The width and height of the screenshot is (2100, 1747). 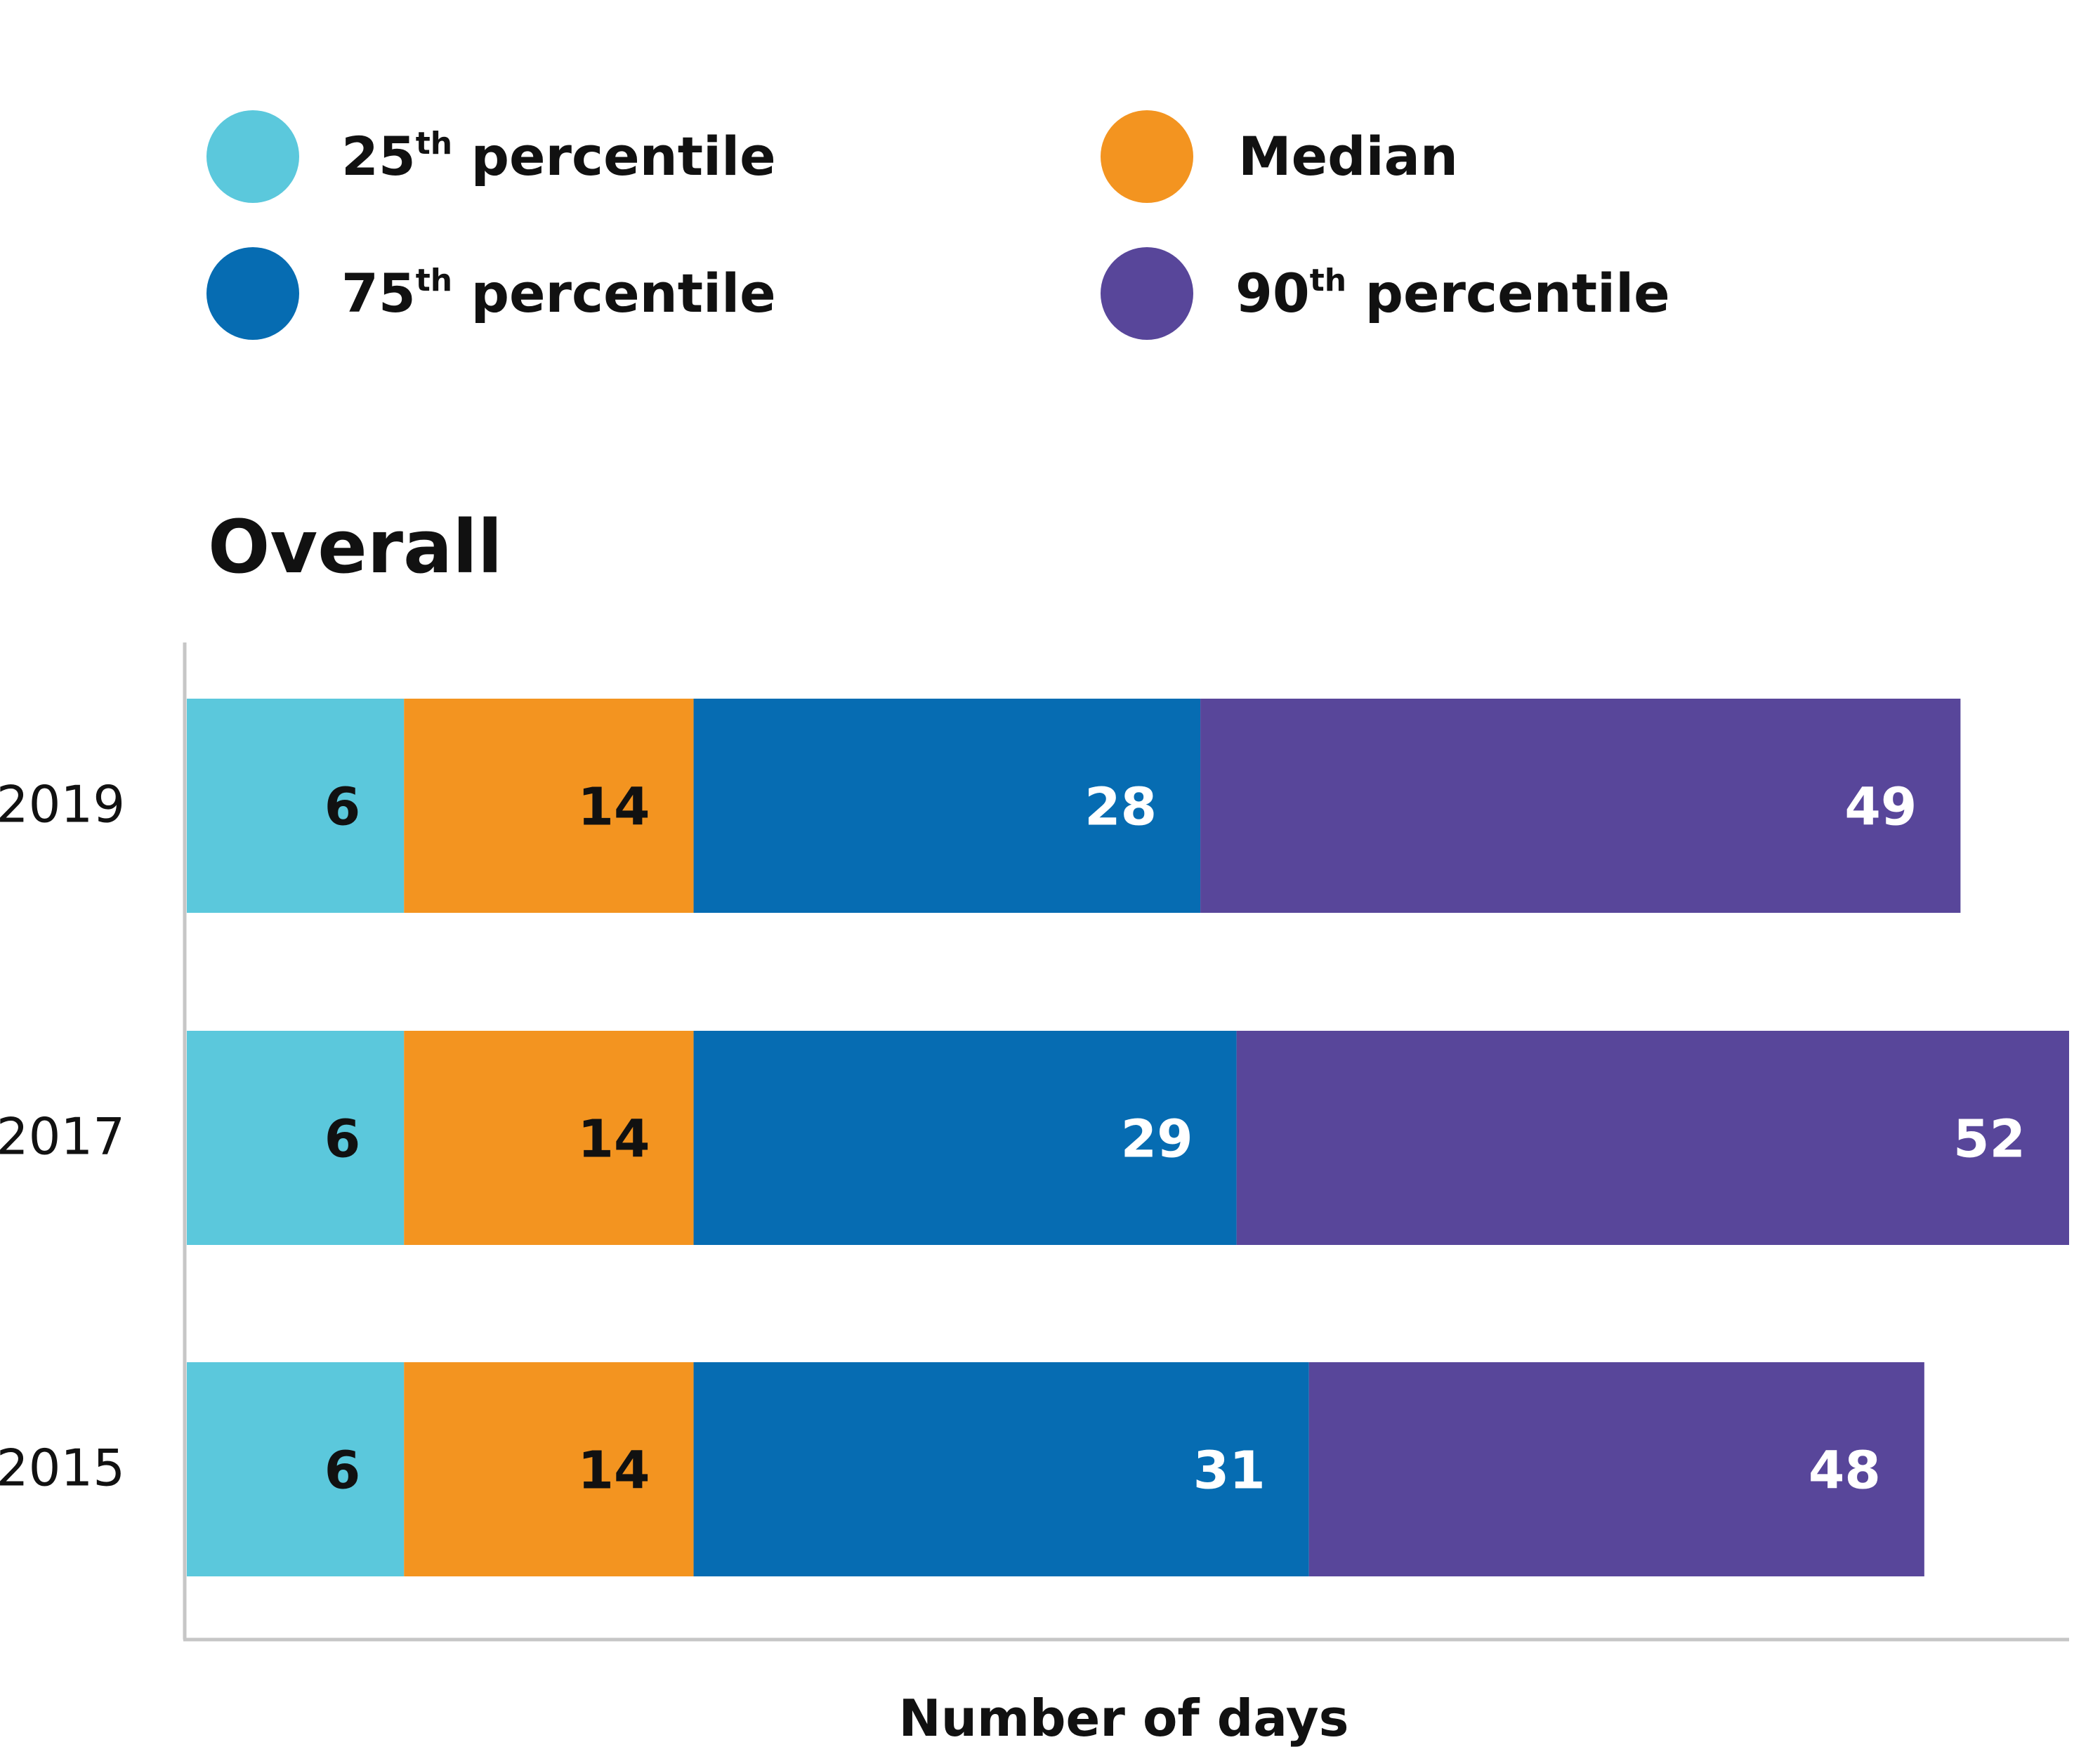 I want to click on legend-label: Median, so click(x=1348, y=156).